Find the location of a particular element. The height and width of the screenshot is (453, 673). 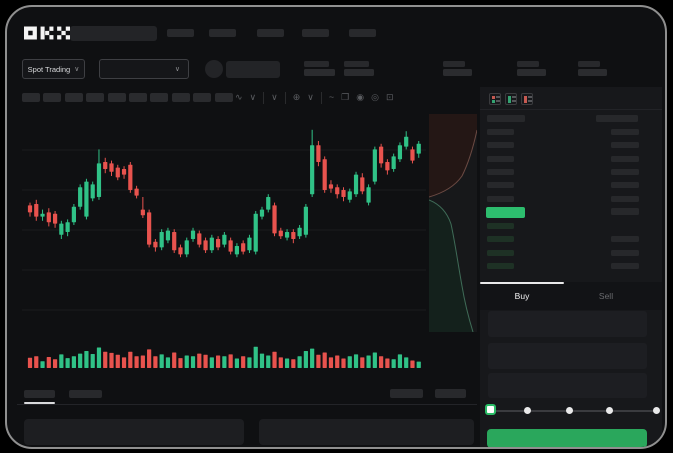

book-header-price-placeholder is located at coordinates (506, 118).